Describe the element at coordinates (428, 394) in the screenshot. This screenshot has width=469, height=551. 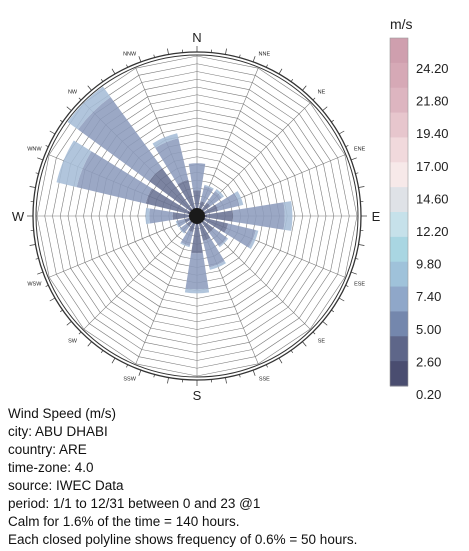
I see `legend-tick-label: 0.20` at that location.